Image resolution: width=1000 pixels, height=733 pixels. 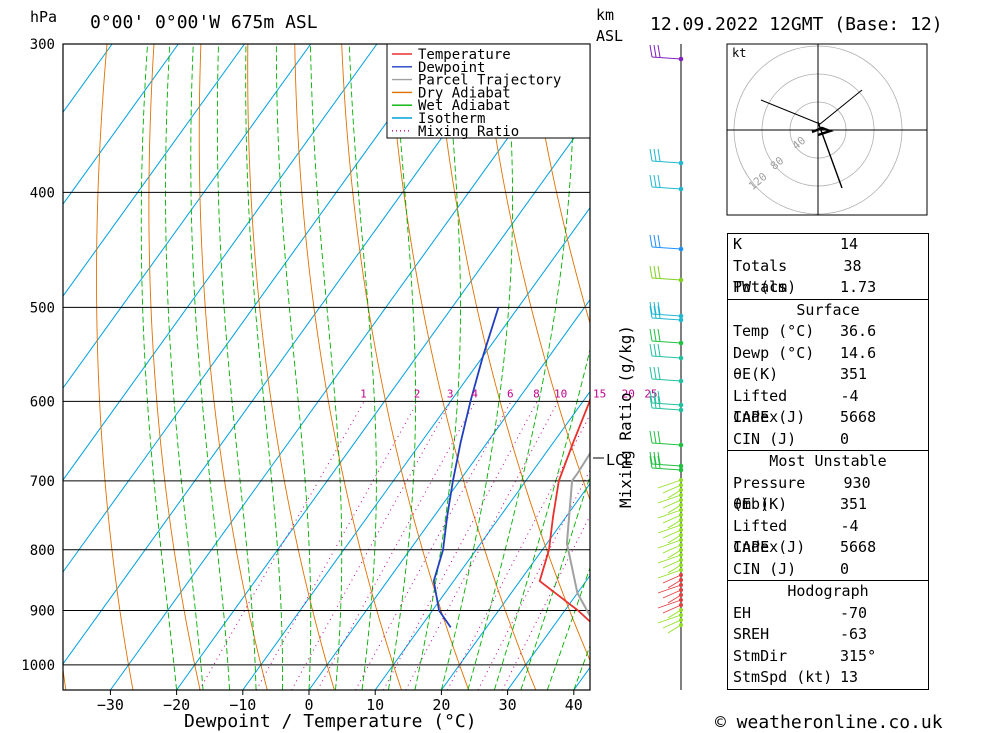 I want to click on mixing-ratio-label: 6, so click(x=510, y=393).